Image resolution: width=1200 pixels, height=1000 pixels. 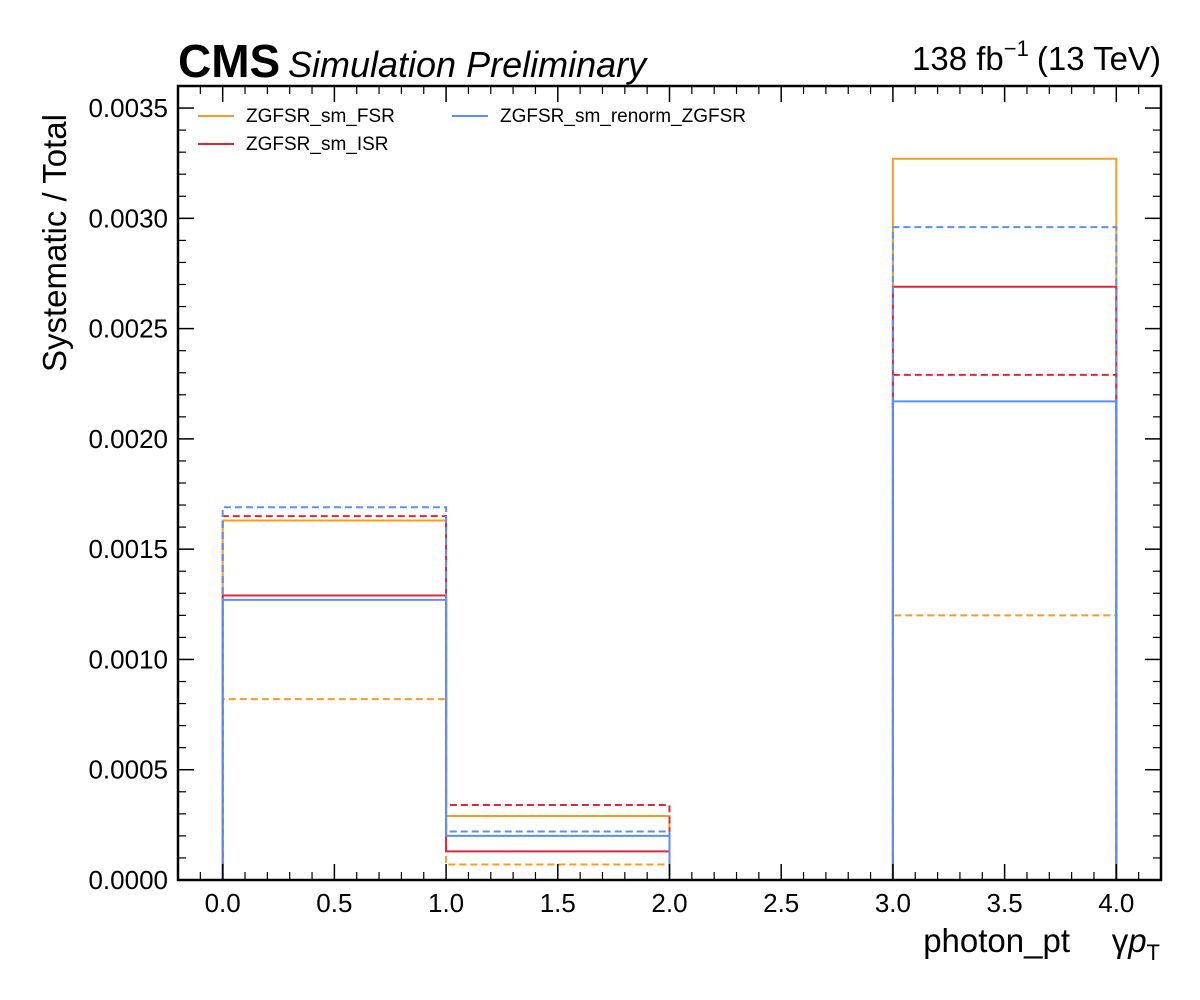 What do you see at coordinates (1016, 48) in the screenshot?
I see `lumi-exponent: −1` at bounding box center [1016, 48].